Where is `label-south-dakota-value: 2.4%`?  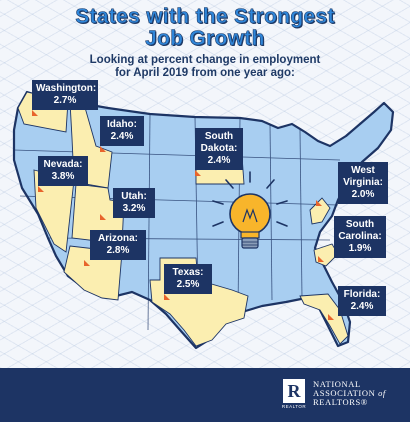 label-south-dakota-value: 2.4% is located at coordinates (219, 160).